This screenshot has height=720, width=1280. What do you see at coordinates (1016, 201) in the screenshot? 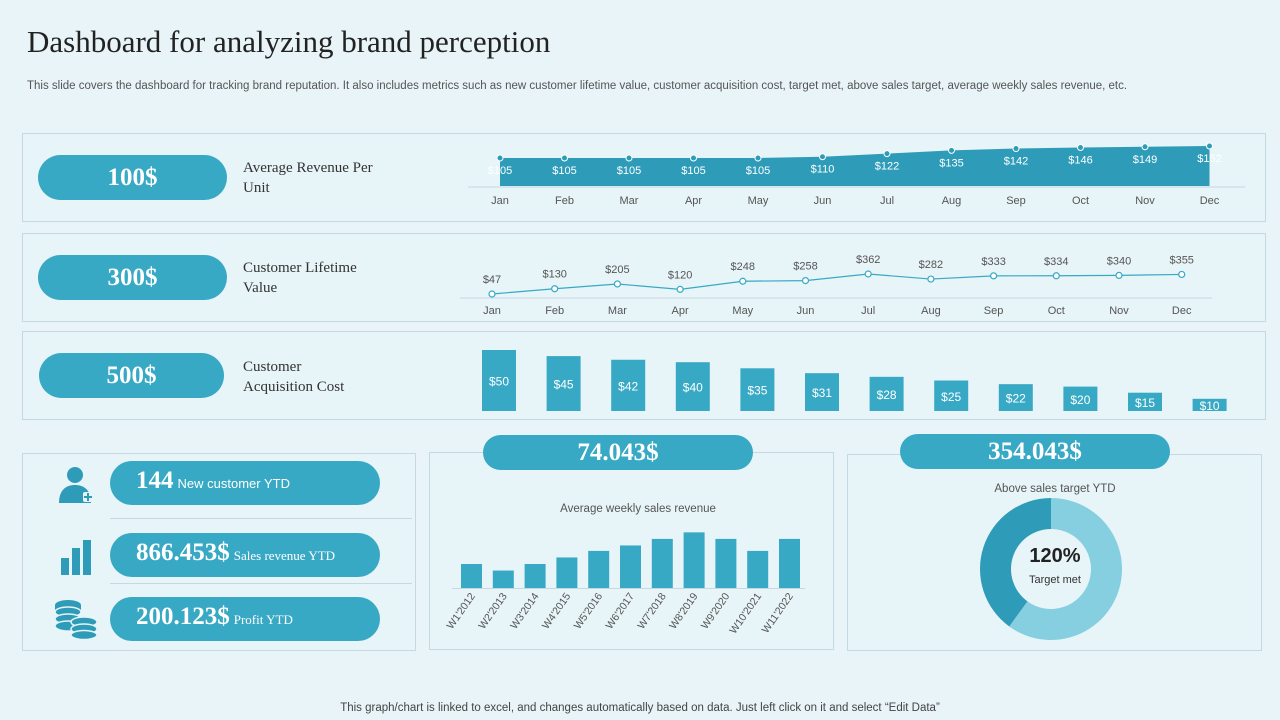
I see `arpu-tick-label: Sep` at bounding box center [1016, 201].